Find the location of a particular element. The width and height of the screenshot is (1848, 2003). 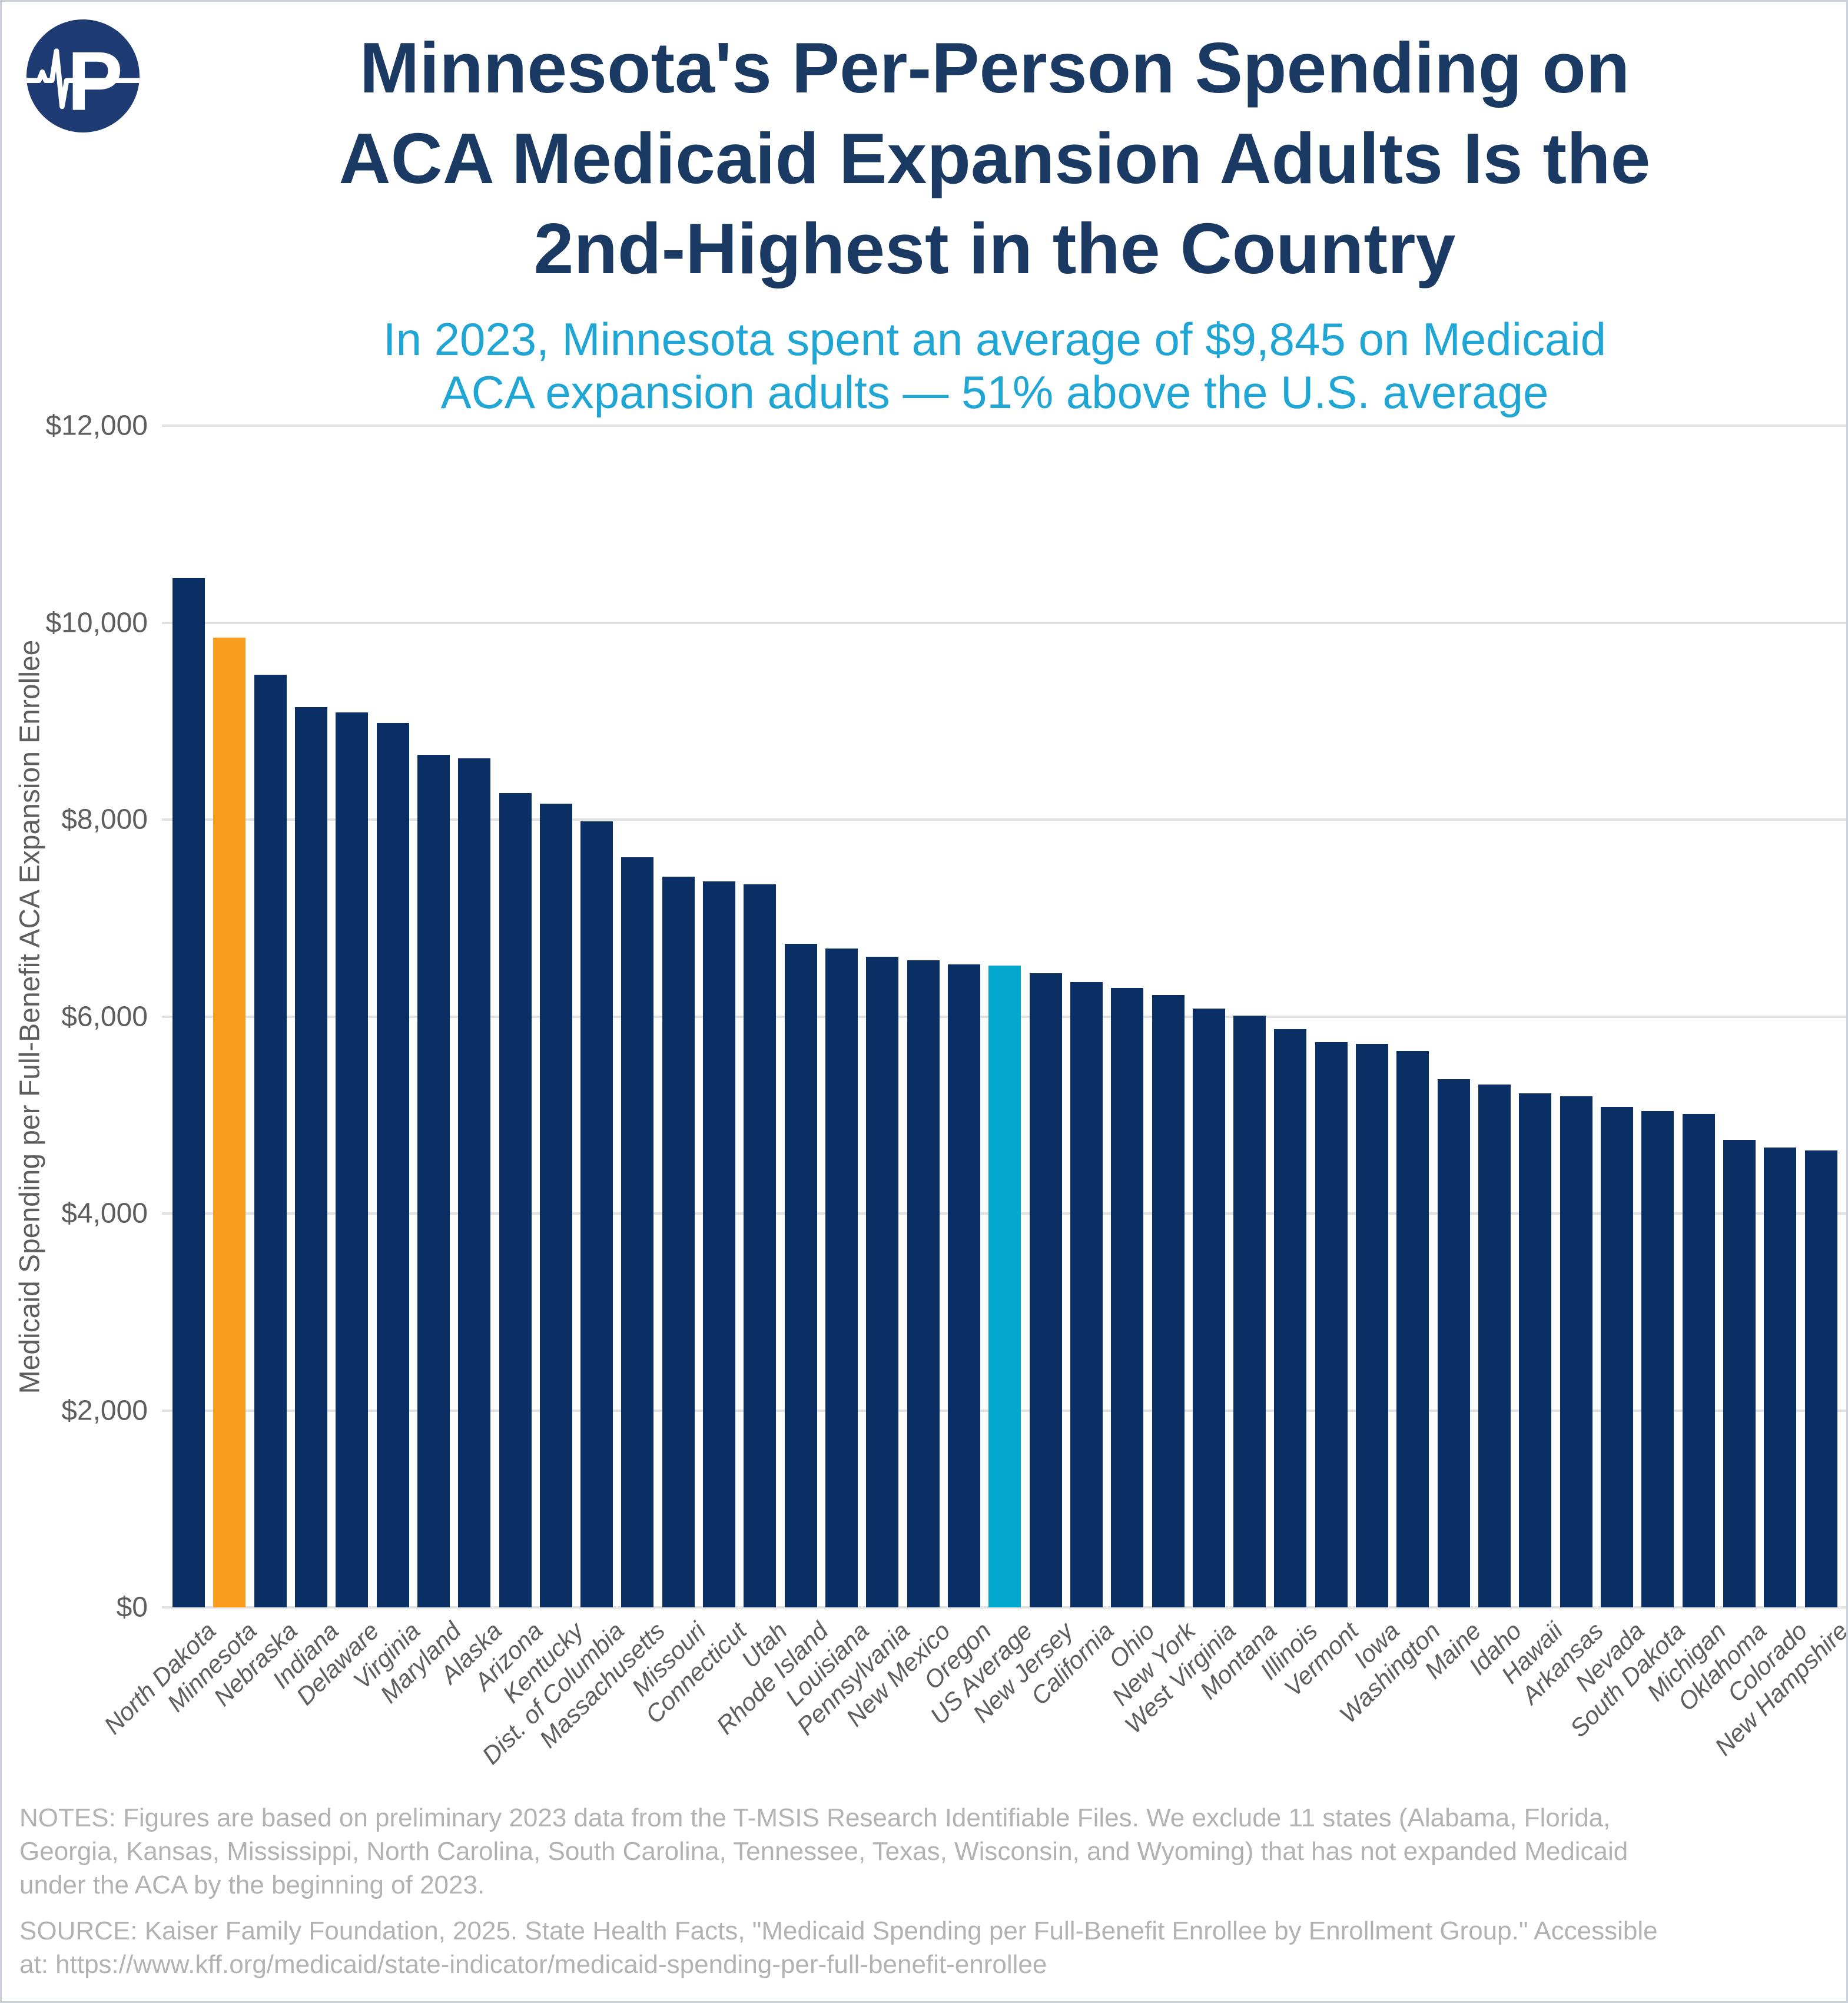

bar-slot: Connecticut is located at coordinates (696, 1077).